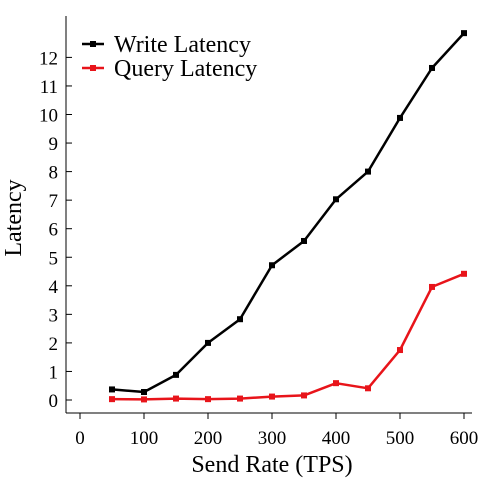 This screenshot has height=480, width=480. I want to click on x-tick-label: 200, so click(208, 438).